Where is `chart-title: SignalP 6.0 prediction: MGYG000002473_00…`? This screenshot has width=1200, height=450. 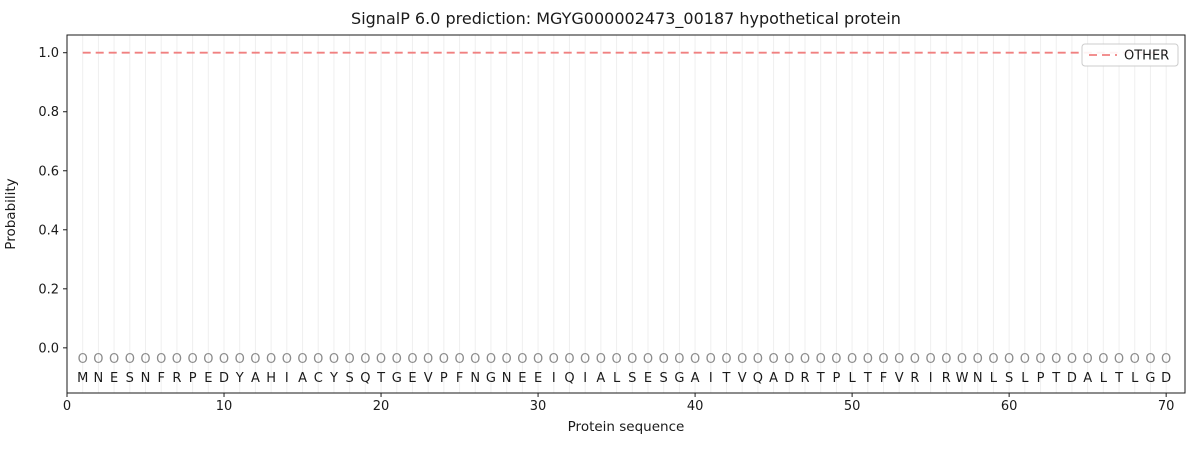 chart-title: SignalP 6.0 prediction: MGYG000002473_00… is located at coordinates (626, 19).